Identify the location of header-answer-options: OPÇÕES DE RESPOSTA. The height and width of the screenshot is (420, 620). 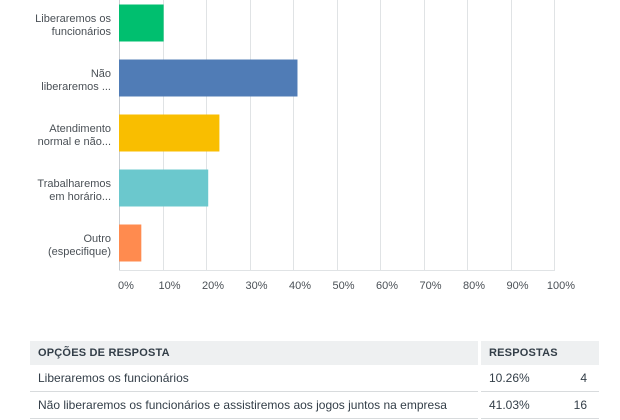
(255, 353).